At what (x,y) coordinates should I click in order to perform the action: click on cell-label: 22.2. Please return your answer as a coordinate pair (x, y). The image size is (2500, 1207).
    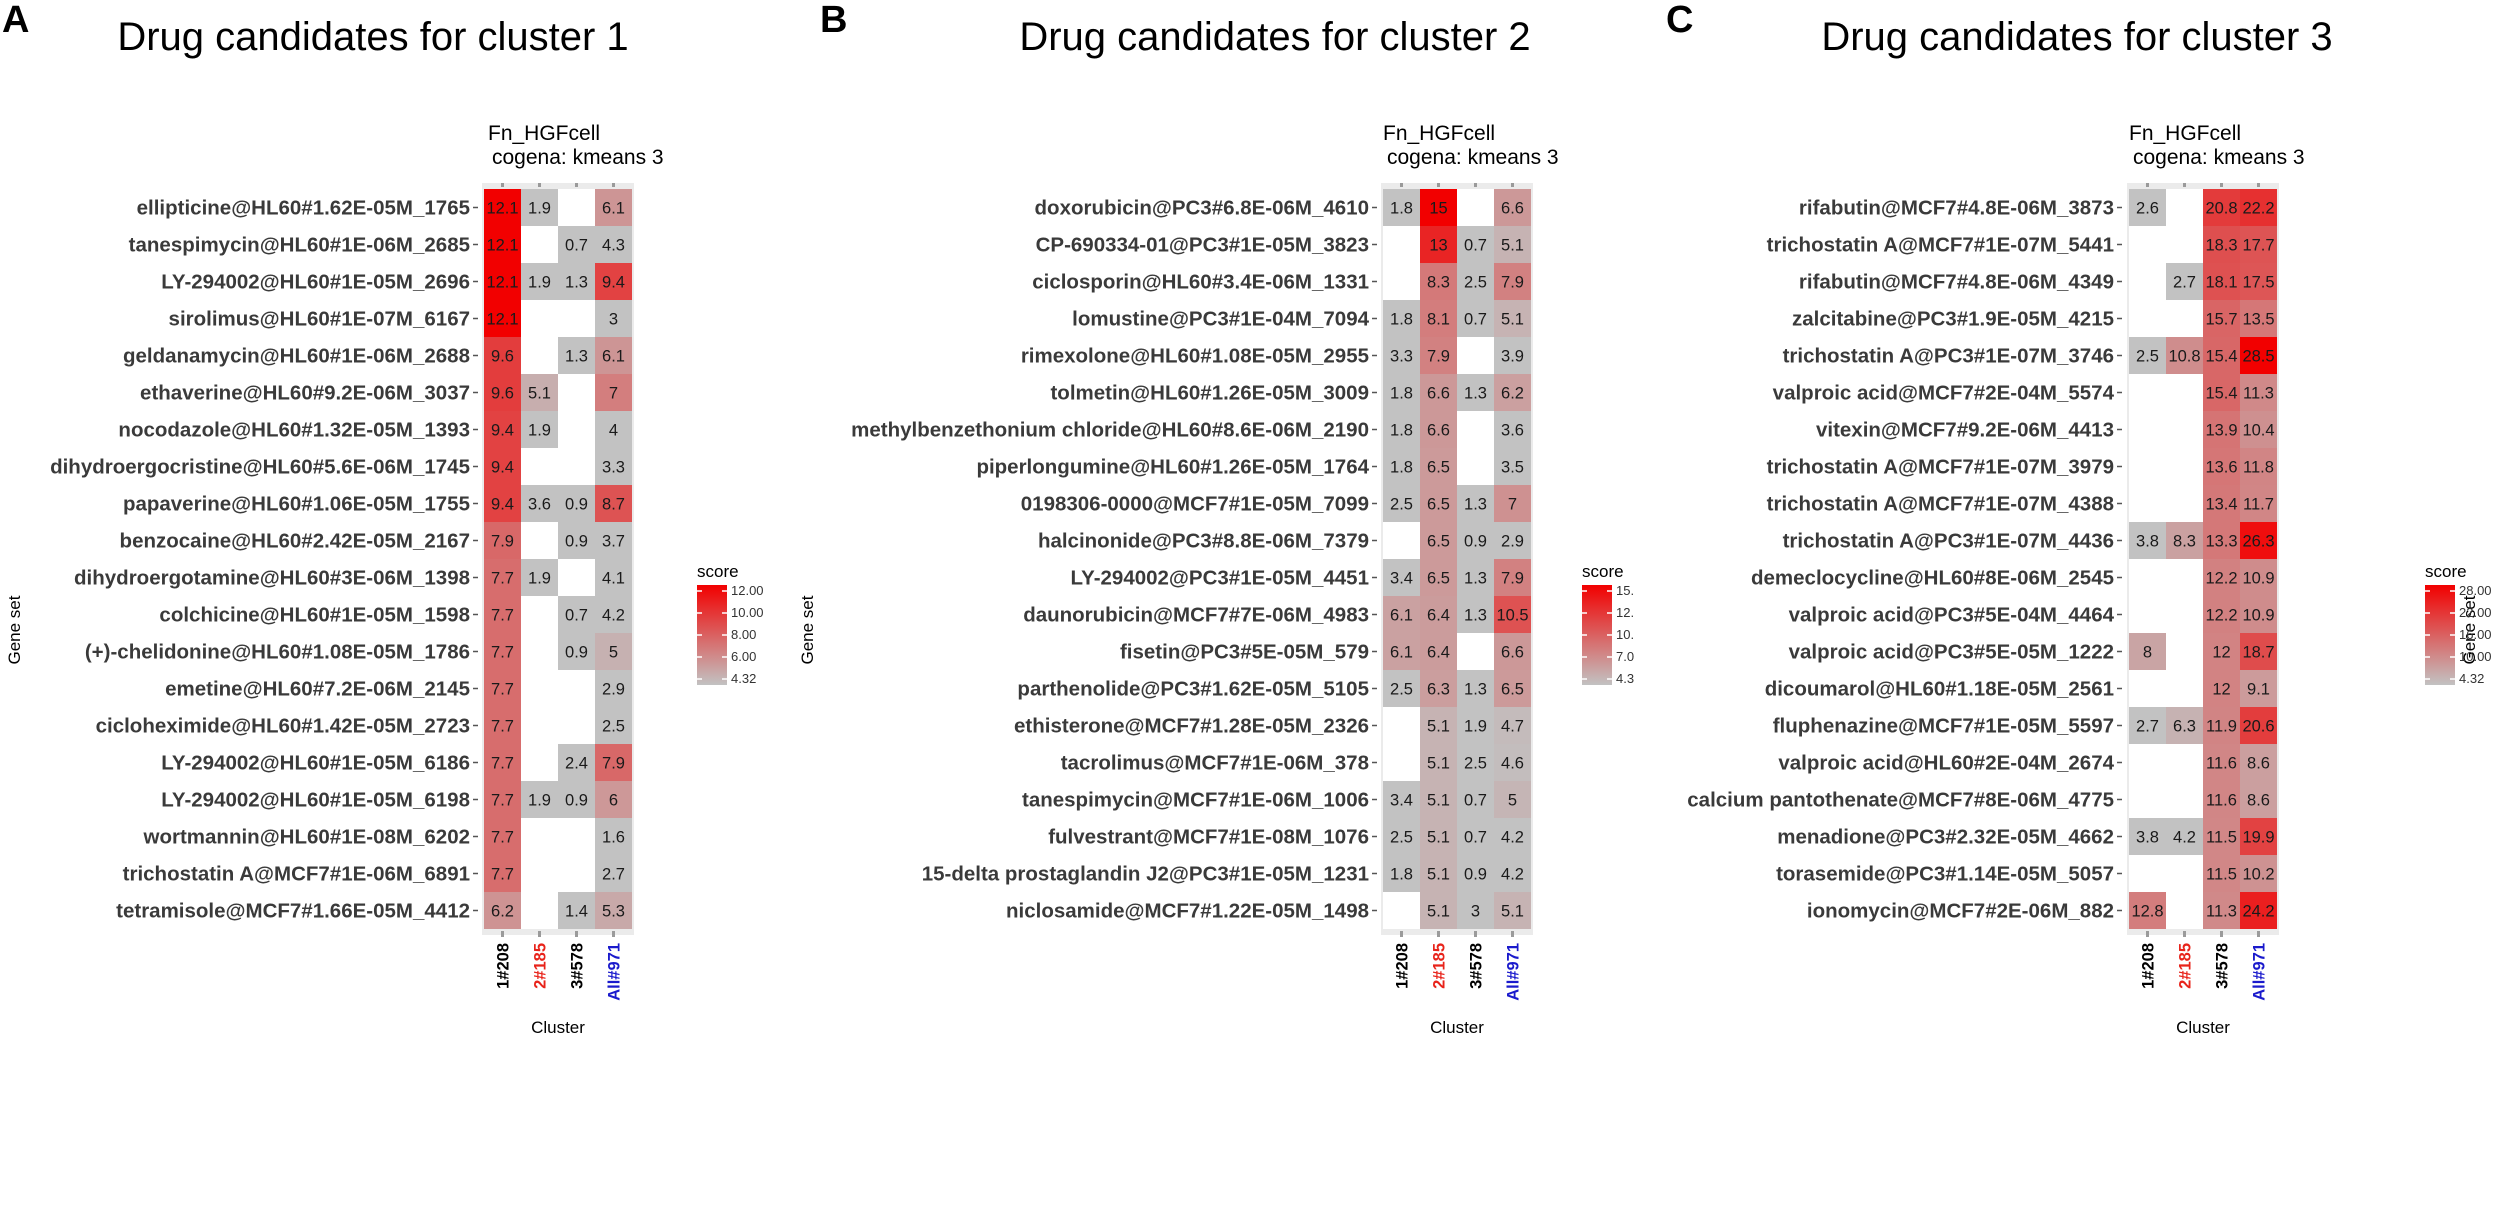
    Looking at the image, I should click on (2258, 209).